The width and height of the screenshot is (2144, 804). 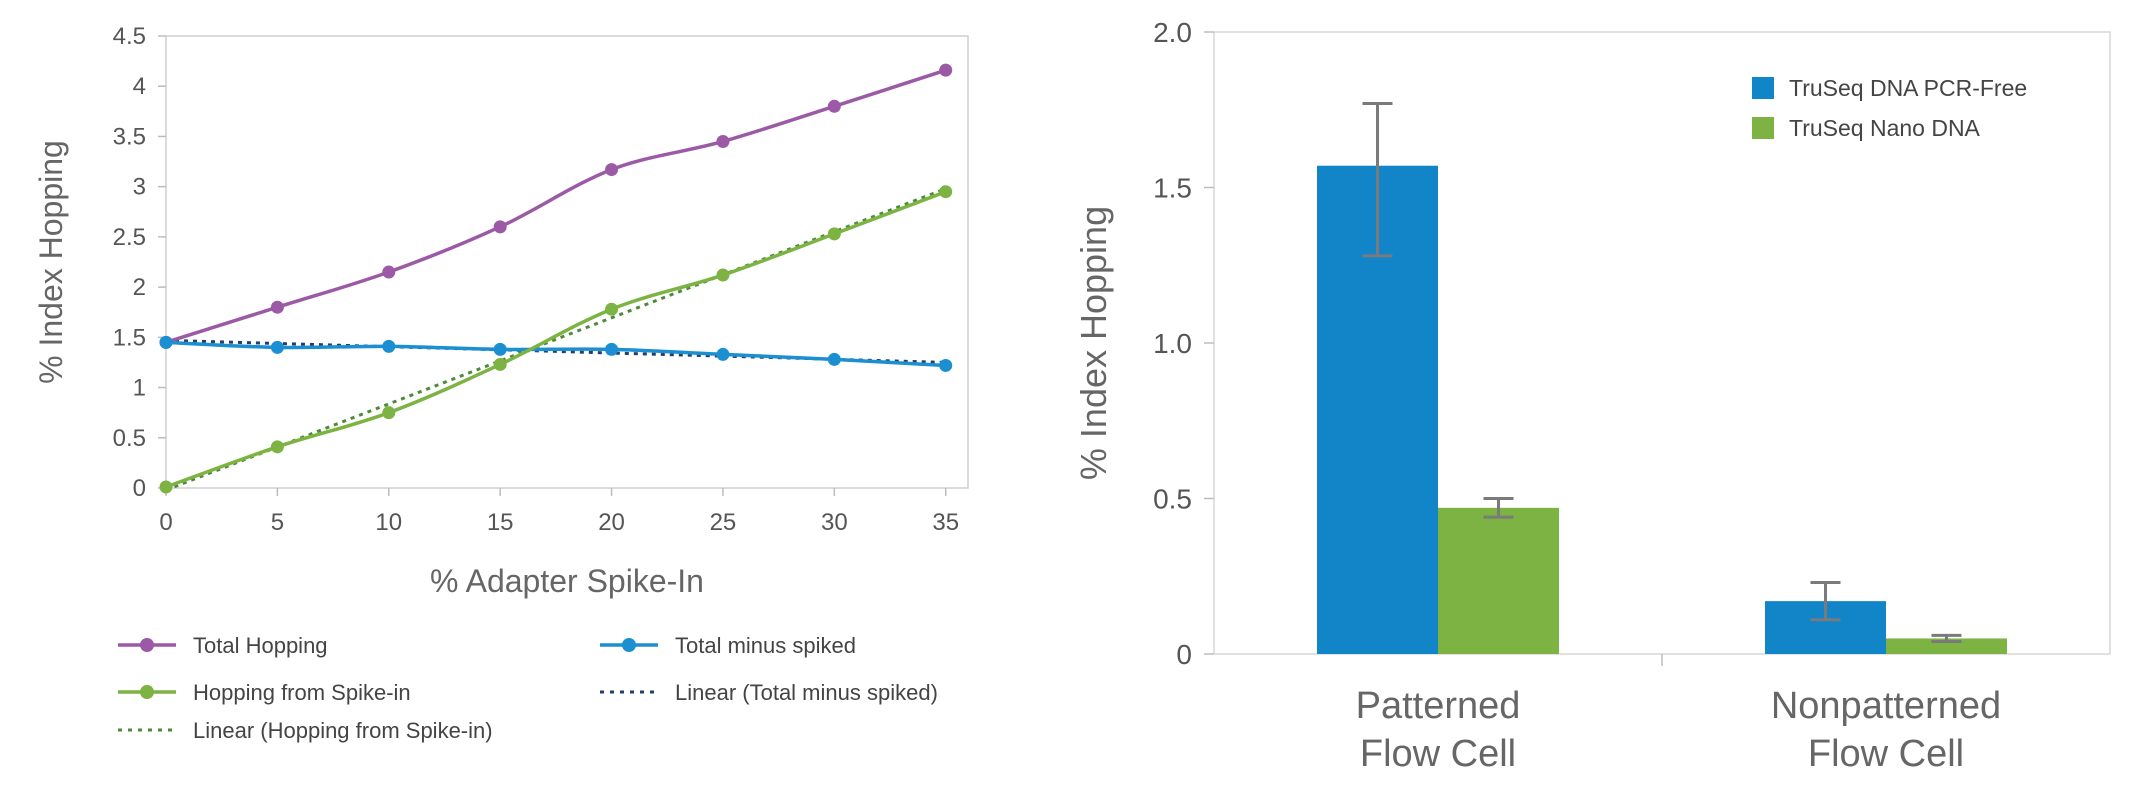 I want to click on category-label: Patterned, so click(x=1438, y=706).